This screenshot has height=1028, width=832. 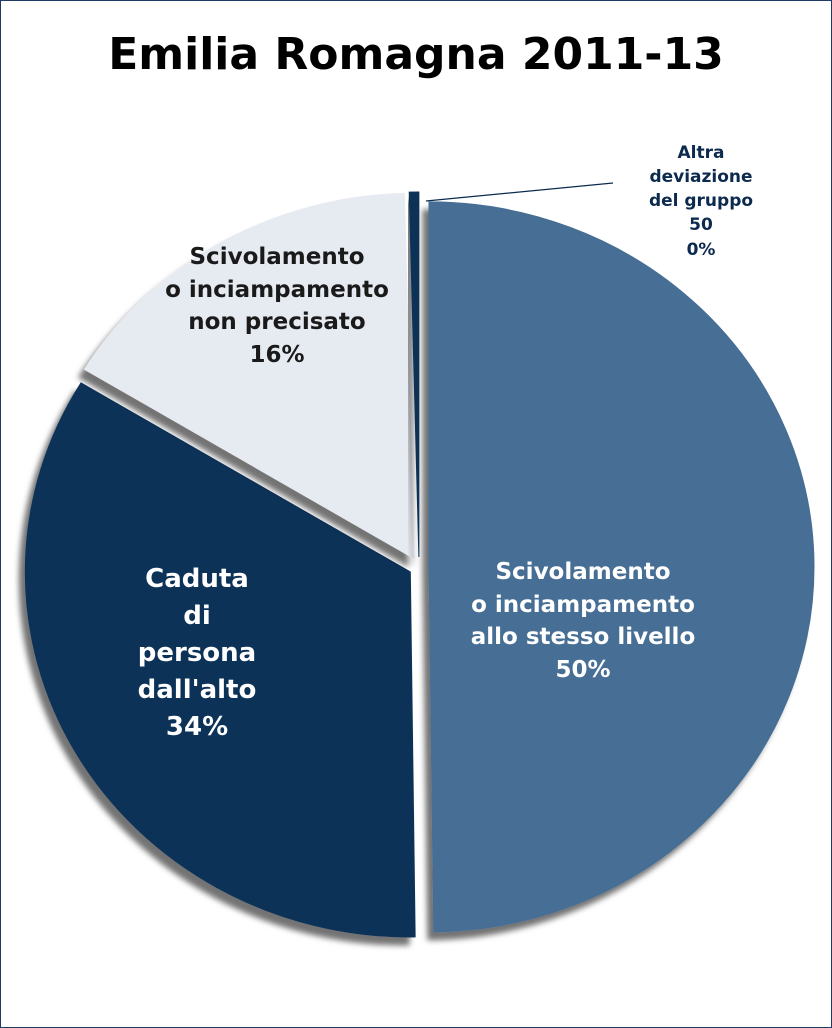 What do you see at coordinates (416, 54) in the screenshot?
I see `chart-title: Emilia Romagna 2011-13` at bounding box center [416, 54].